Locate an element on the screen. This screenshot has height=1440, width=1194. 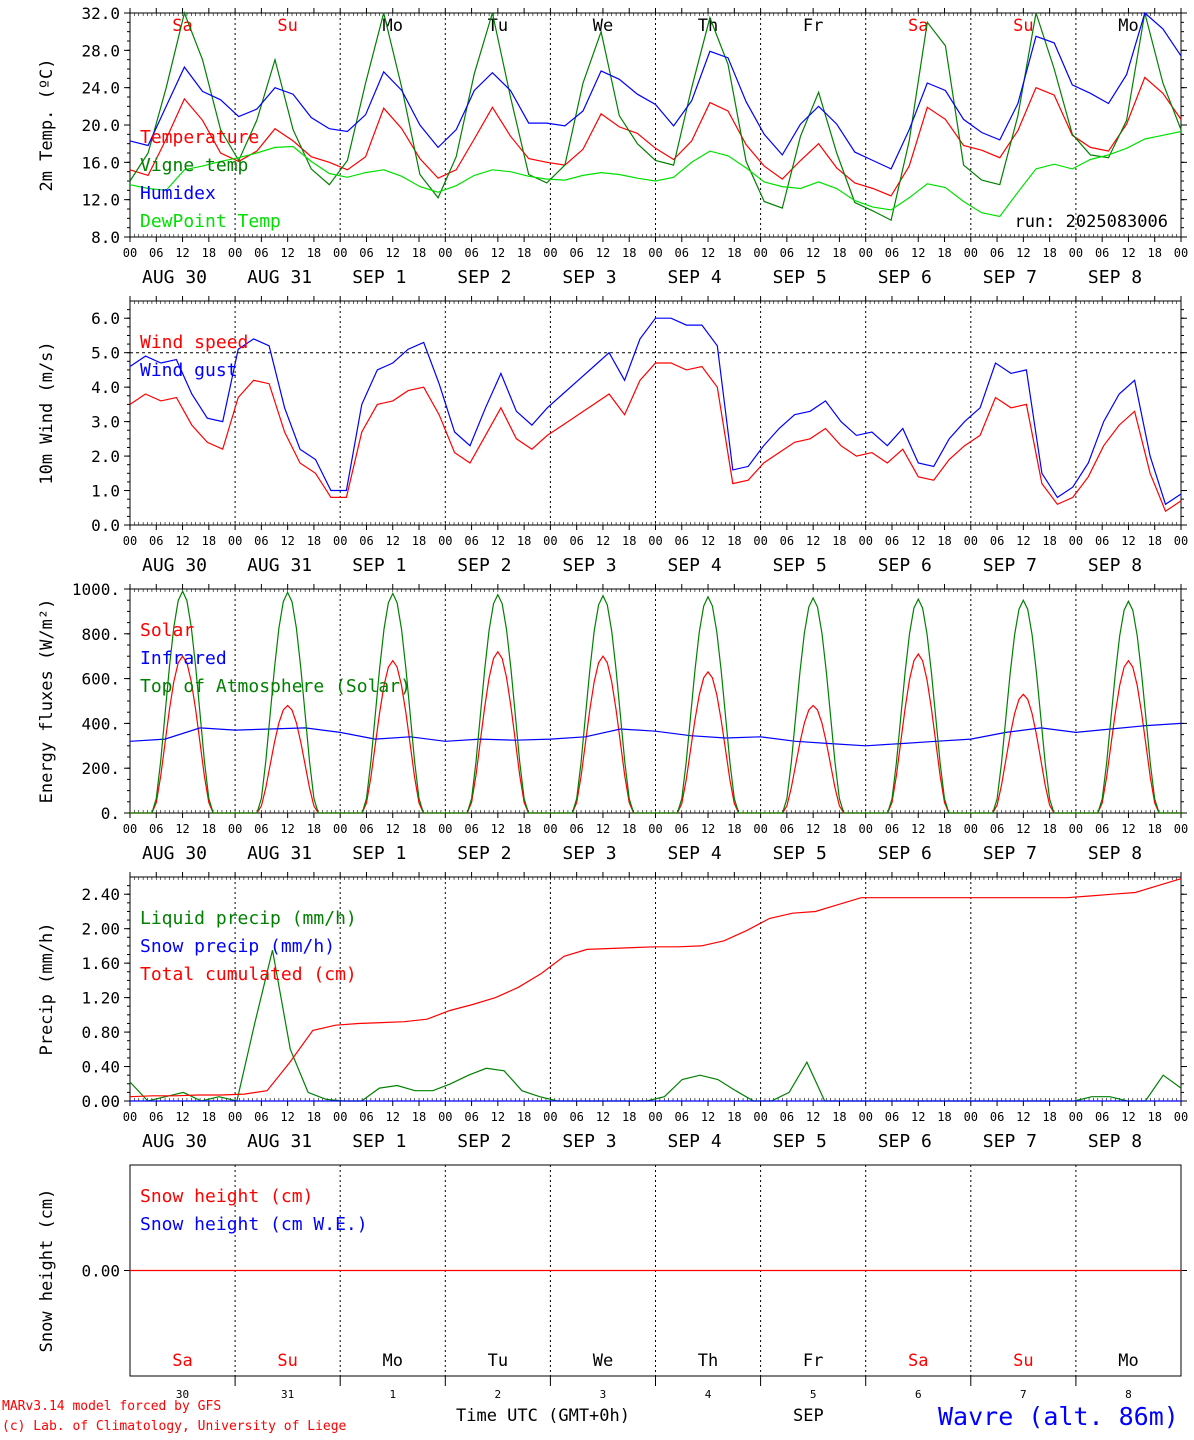
day-number-label: 8 is located at coordinates (1128, 1394).